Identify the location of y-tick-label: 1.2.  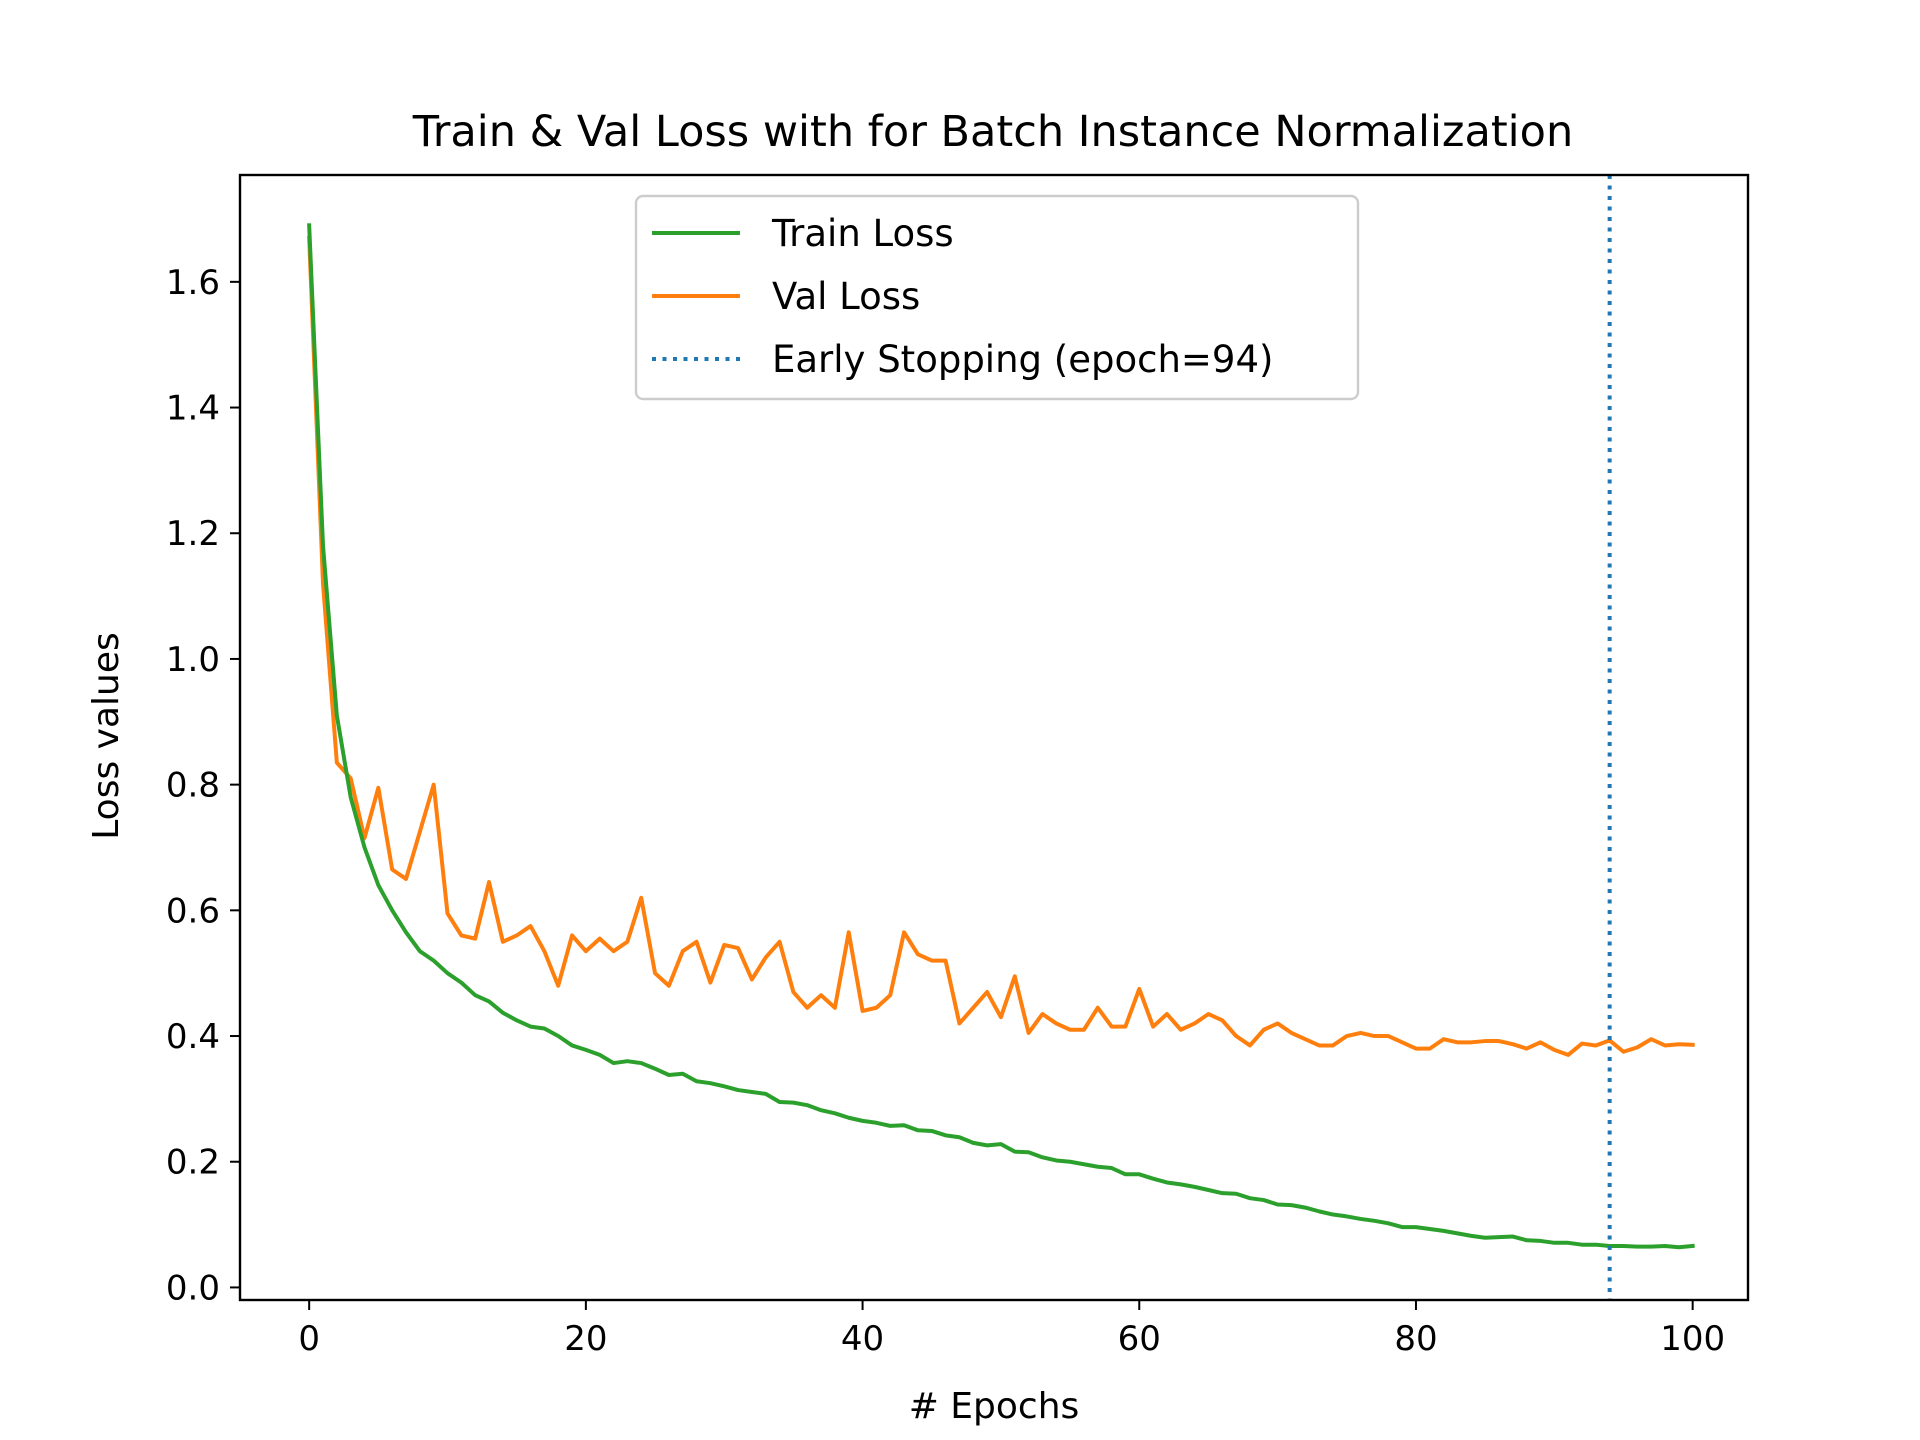
(193, 534).